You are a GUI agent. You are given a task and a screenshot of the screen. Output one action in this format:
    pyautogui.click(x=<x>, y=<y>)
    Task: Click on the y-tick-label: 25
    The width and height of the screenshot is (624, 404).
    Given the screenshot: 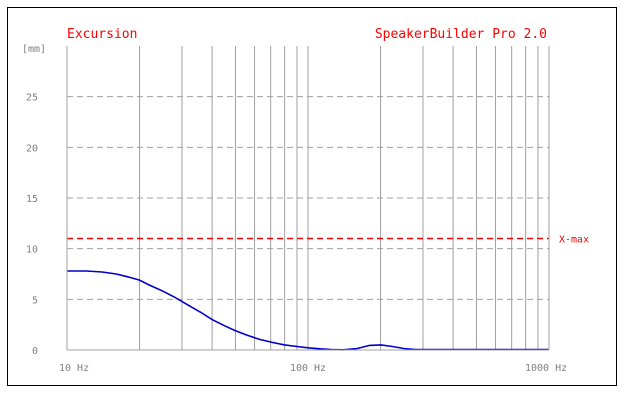 What is the action you would take?
    pyautogui.click(x=32, y=98)
    